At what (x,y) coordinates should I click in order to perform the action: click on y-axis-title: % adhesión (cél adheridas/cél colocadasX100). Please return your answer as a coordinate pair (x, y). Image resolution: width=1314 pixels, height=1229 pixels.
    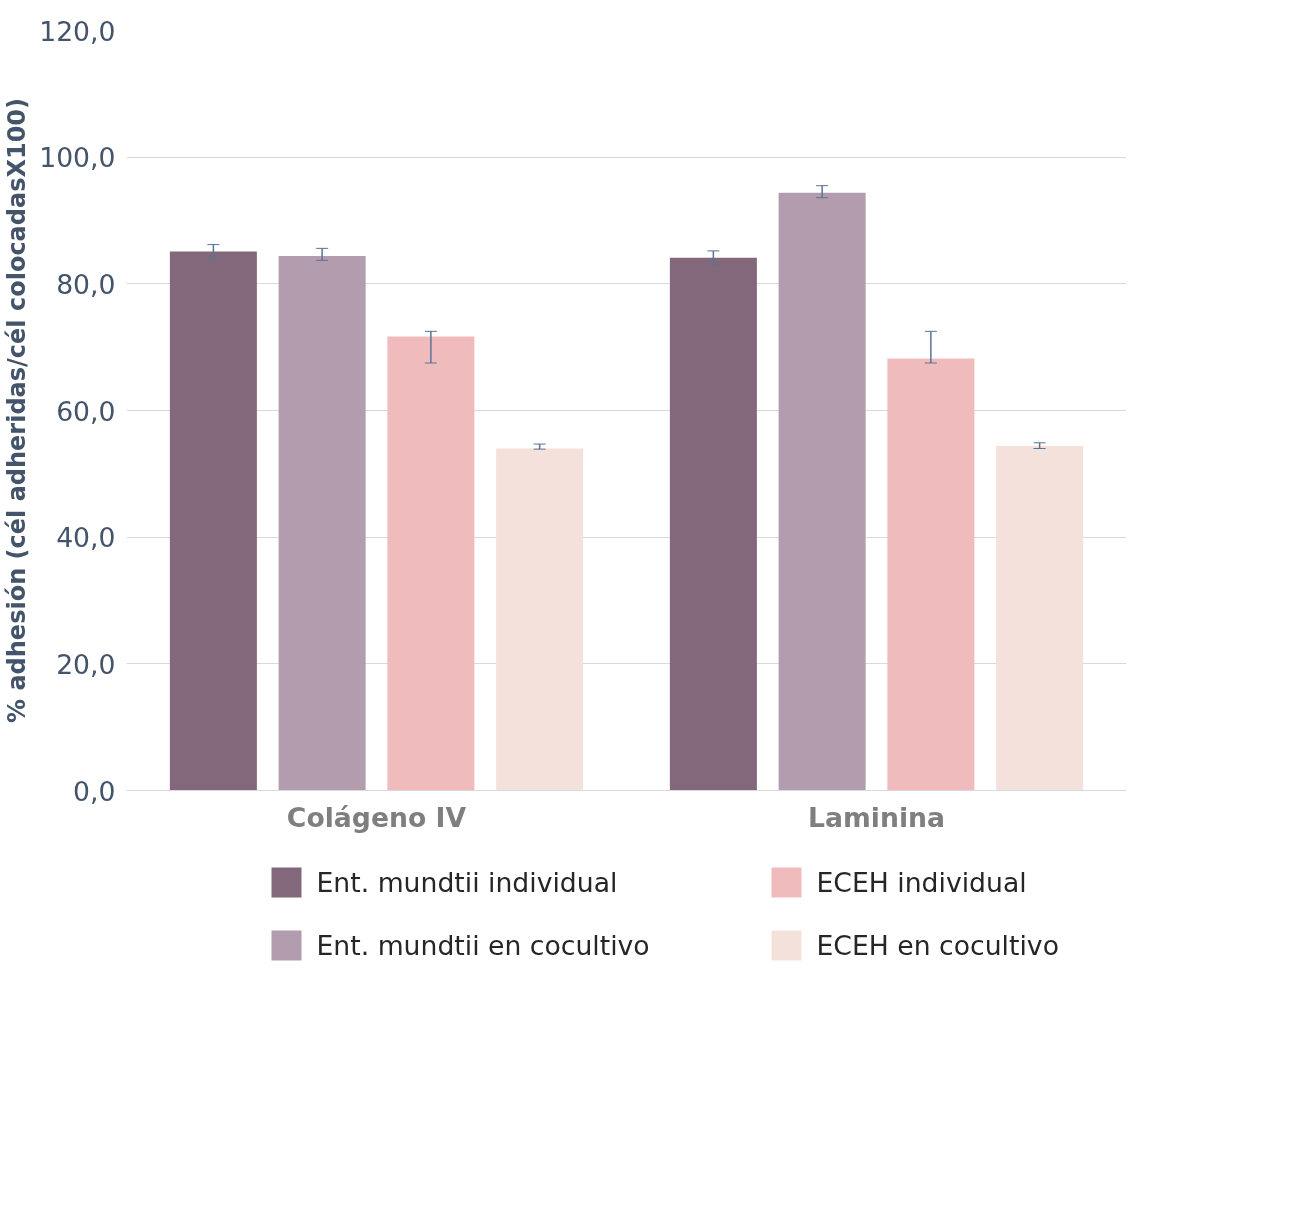
    Looking at the image, I should click on (17, 410).